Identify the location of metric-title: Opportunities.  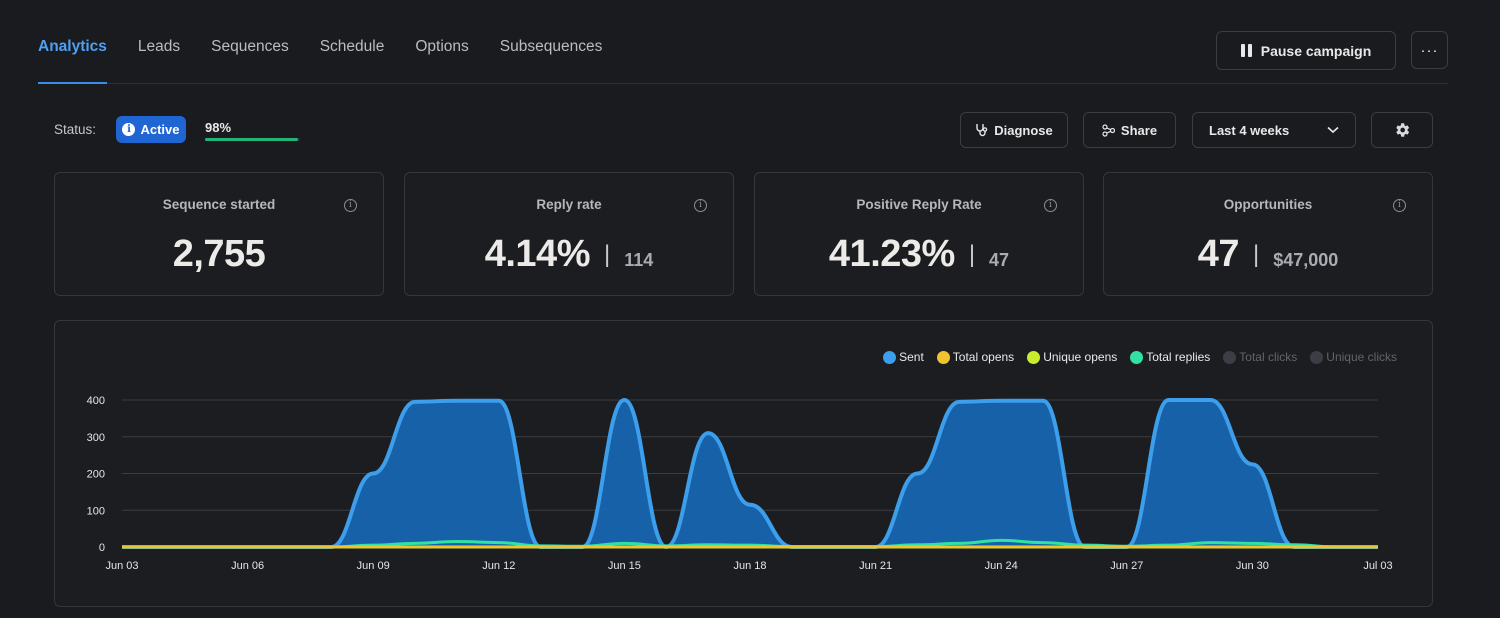
(1268, 204).